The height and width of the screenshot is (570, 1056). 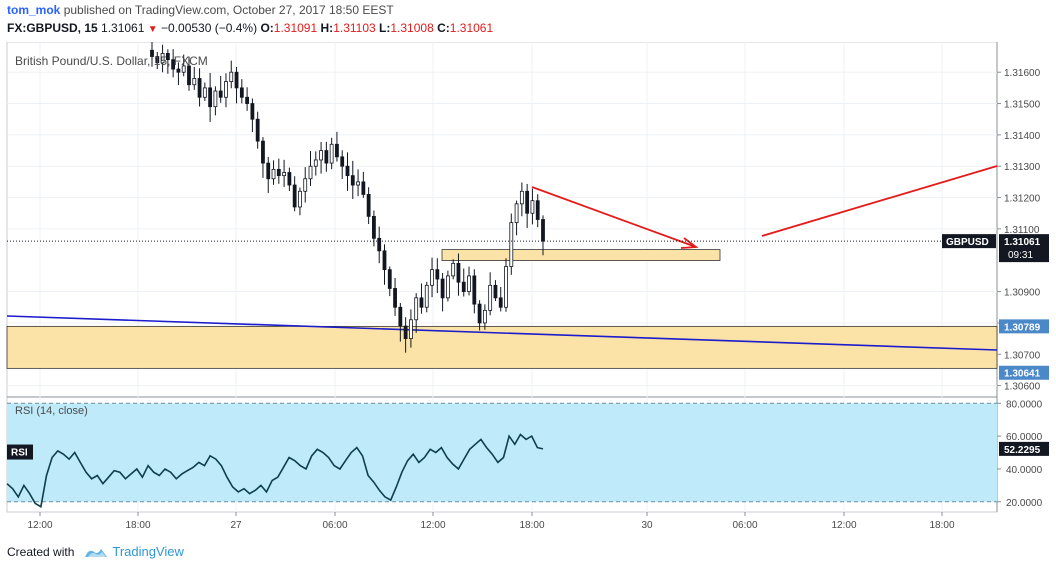 What do you see at coordinates (123, 28) in the screenshot?
I see `last-price: 1.31061` at bounding box center [123, 28].